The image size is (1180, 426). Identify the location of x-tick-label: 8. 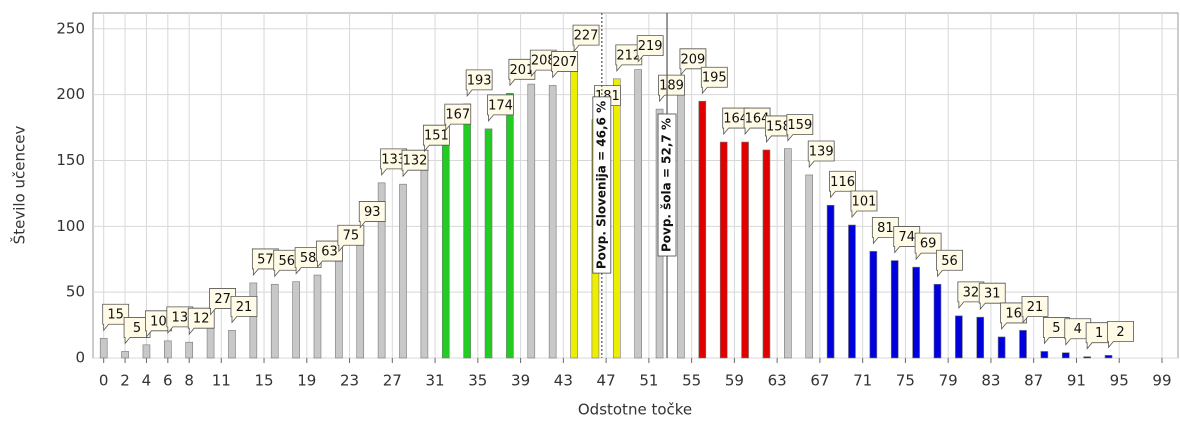
(189, 381).